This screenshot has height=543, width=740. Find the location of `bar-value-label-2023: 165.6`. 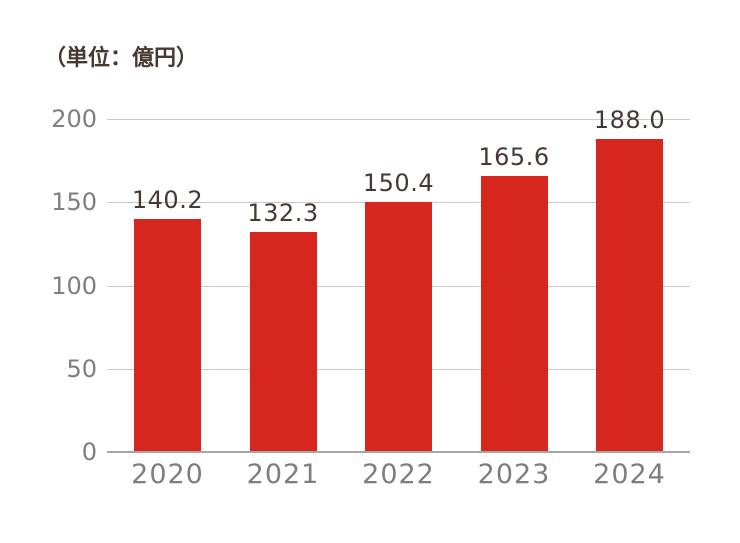

bar-value-label-2023: 165.6 is located at coordinates (514, 157).